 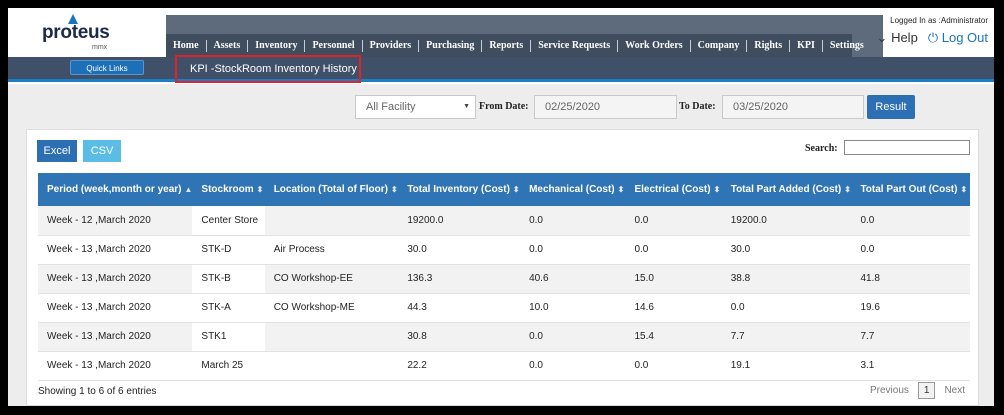 I want to click on nav-item-kpi: KPI, so click(x=806, y=45).